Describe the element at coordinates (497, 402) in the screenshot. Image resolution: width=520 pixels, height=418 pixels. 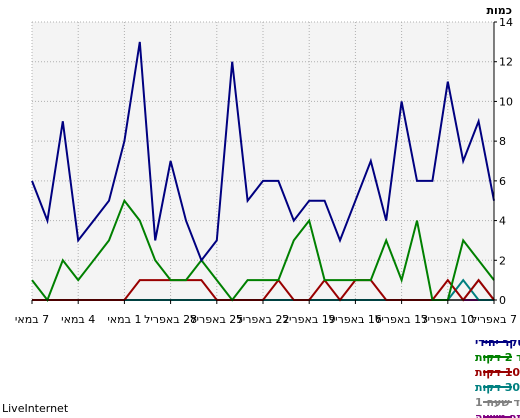
I see `legend-label: מ 30 דקות עד שעה 1` at that location.